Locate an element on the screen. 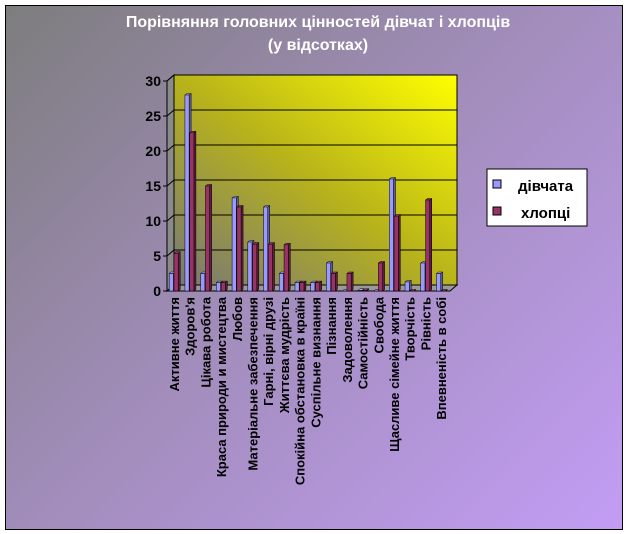 The width and height of the screenshot is (627, 534). y-tick-label: 5 is located at coordinates (157, 256).